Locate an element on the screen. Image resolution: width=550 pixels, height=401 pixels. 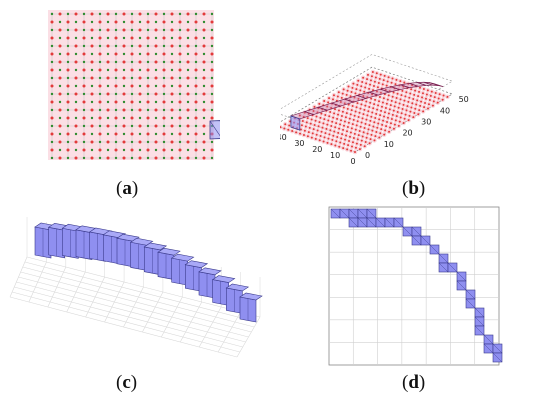
x-tick-label: 40 is located at coordinates (283, 137).